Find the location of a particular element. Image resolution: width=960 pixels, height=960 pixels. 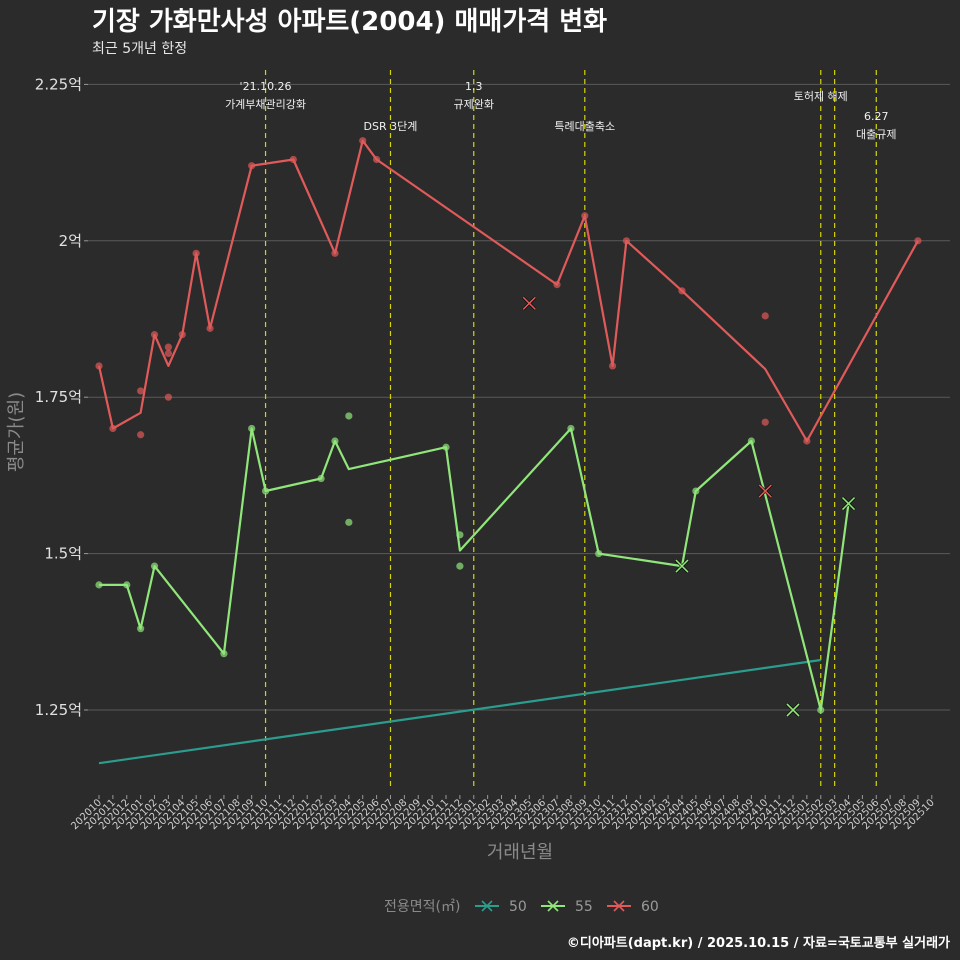

y-tick-label: 1.25억 is located at coordinates (58, 710).